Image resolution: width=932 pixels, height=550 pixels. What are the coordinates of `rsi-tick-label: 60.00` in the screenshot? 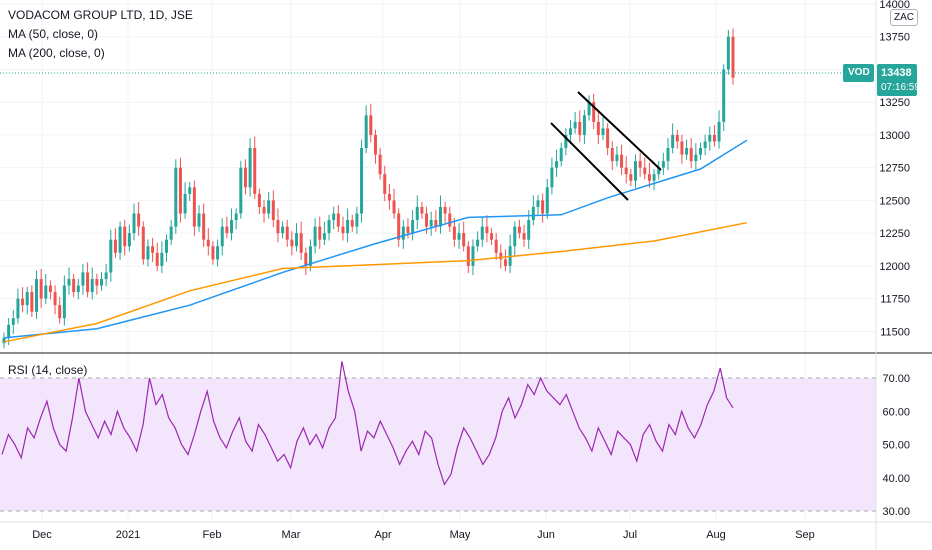 It's located at (896, 412).